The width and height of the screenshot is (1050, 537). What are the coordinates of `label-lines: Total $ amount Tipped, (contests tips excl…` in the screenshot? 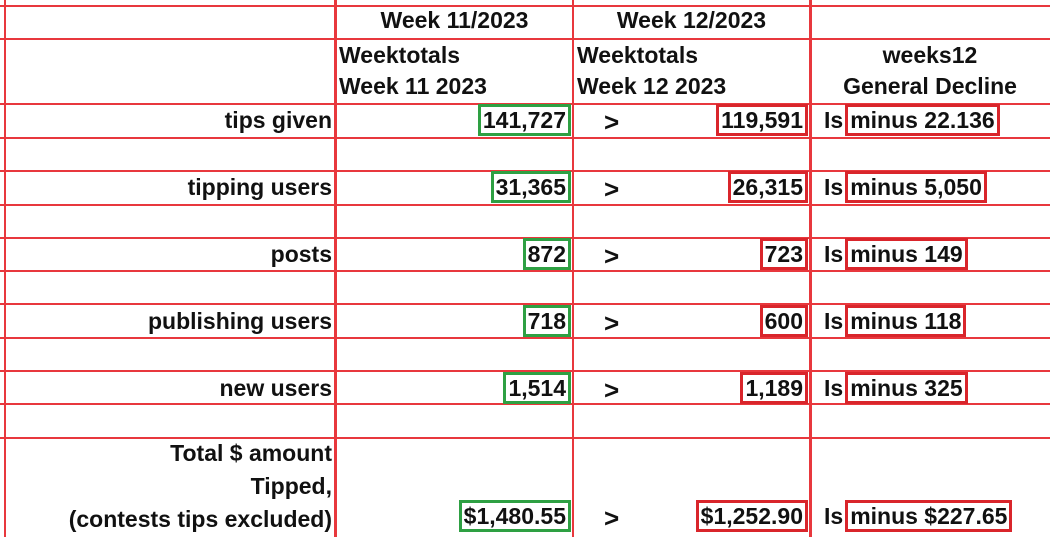 It's located at (200, 486).